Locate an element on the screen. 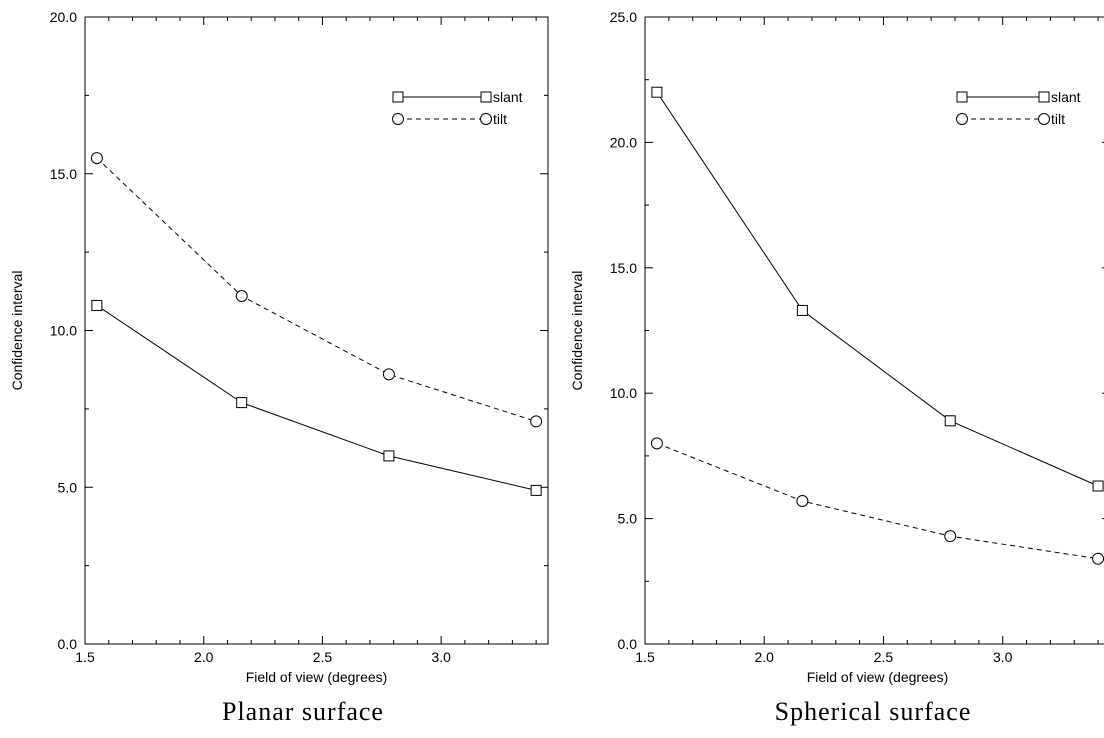 This screenshot has width=1104, height=738. series-line-slant is located at coordinates (316, 398).